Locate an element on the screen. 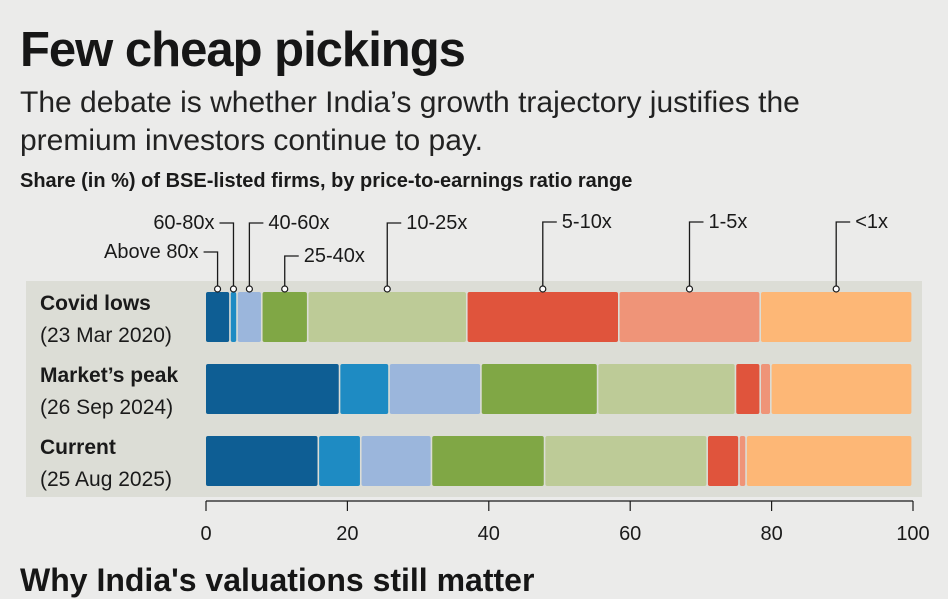 This screenshot has width=948, height=599. row-label-name: Current is located at coordinates (78, 447).